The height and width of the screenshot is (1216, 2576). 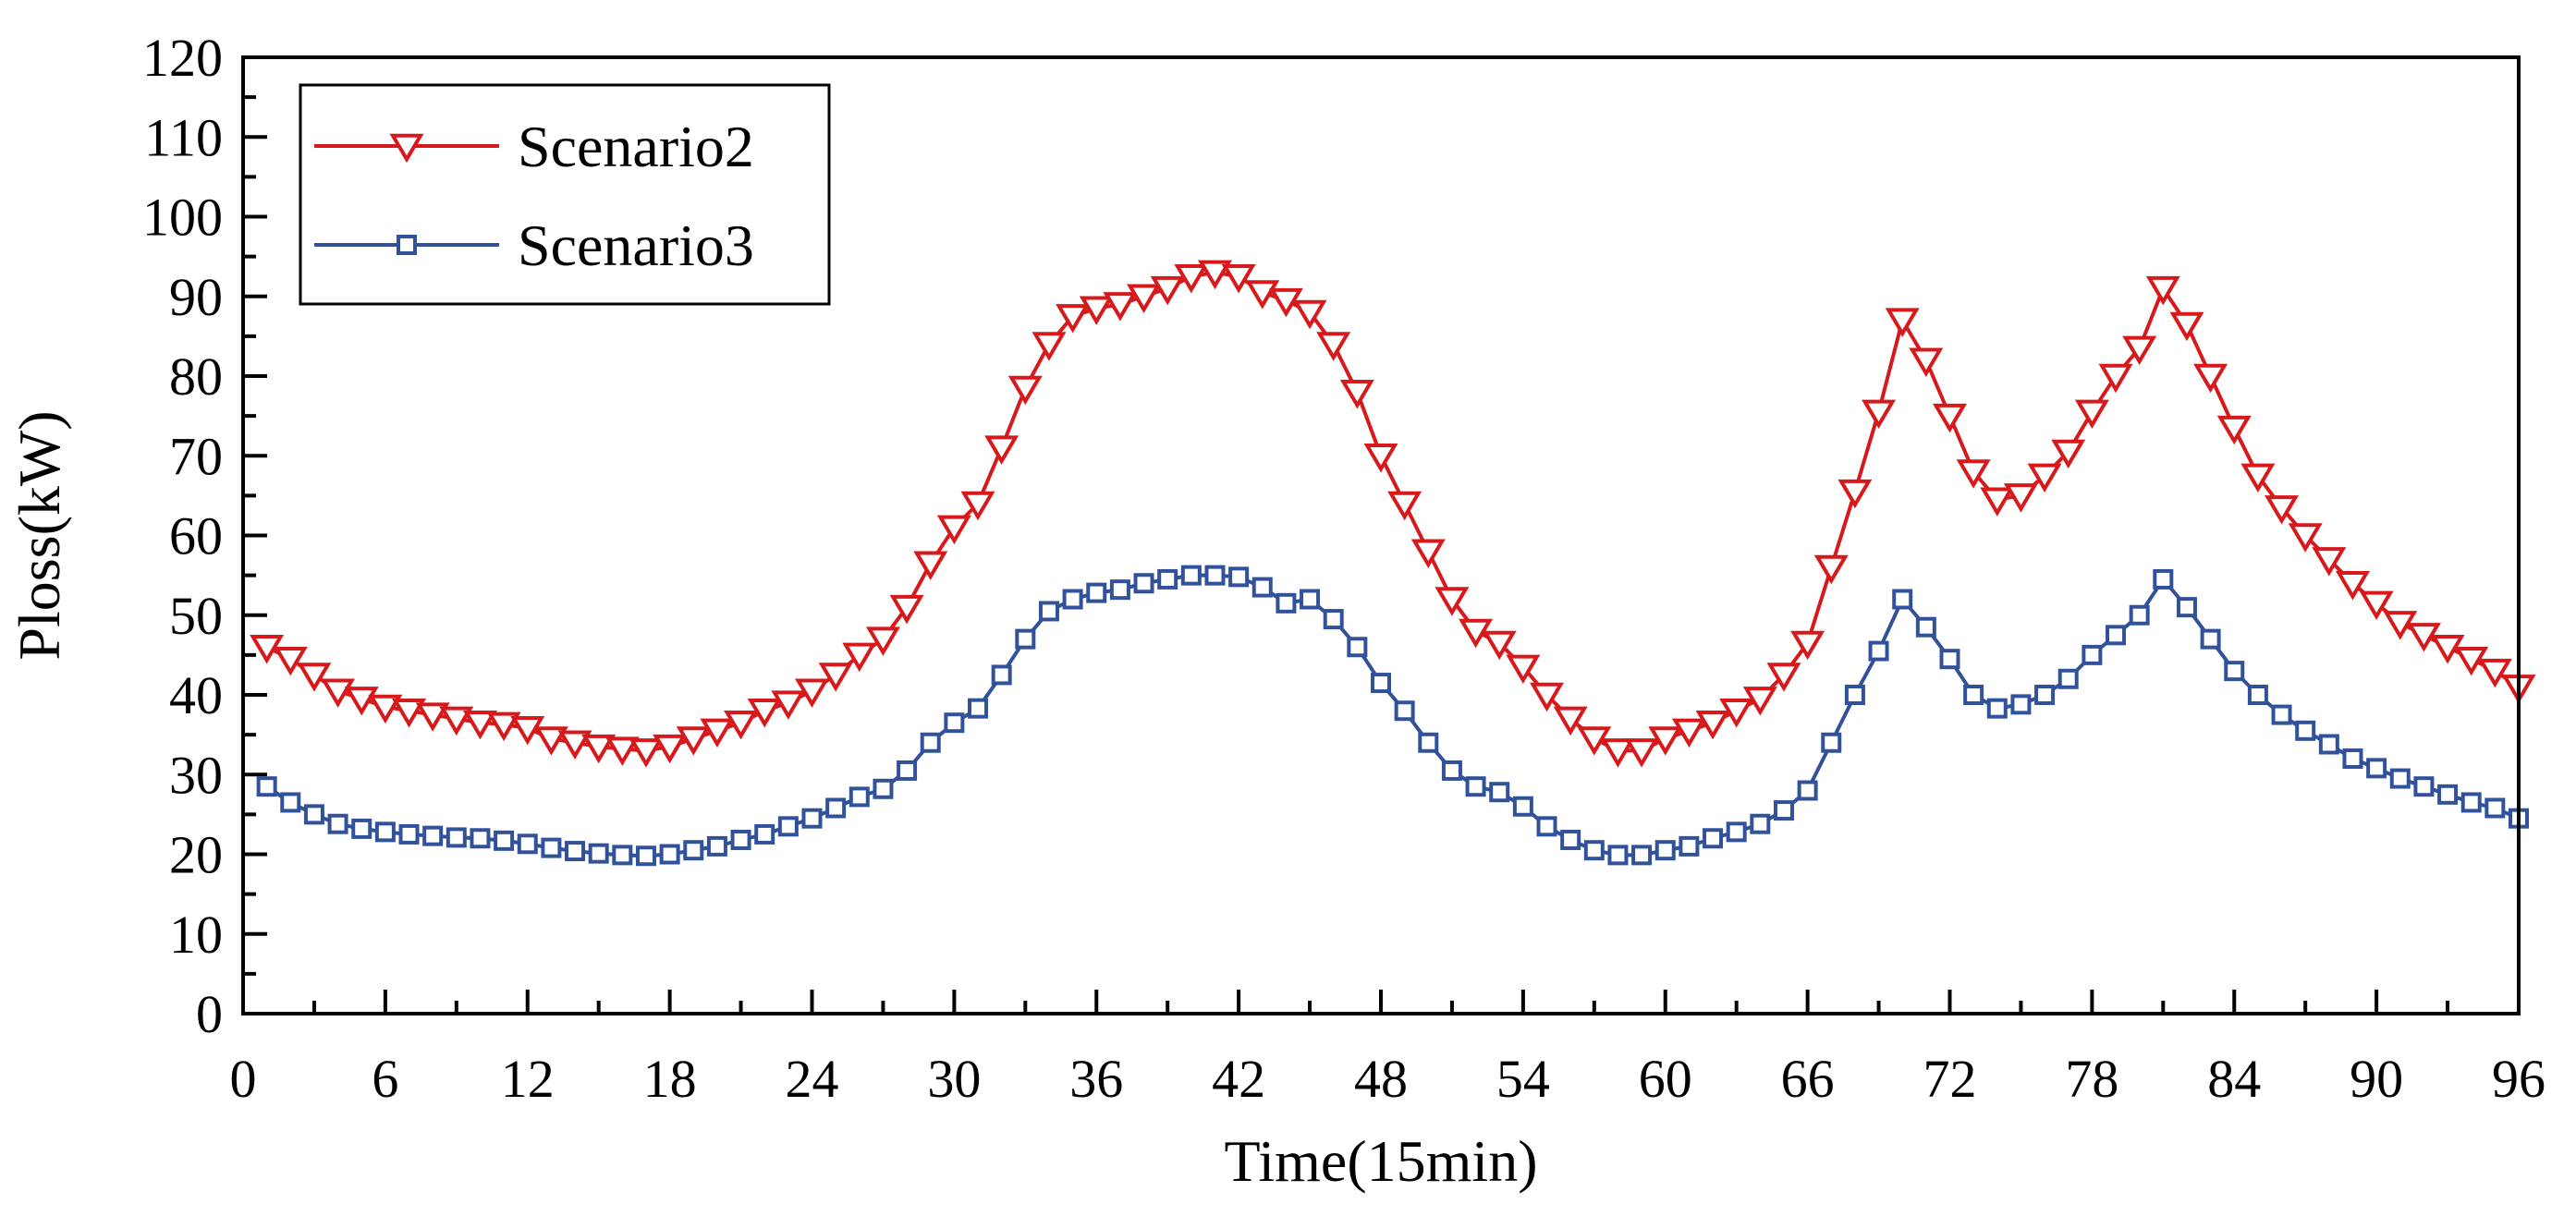 I want to click on y-tick-label: 70, so click(x=196, y=456).